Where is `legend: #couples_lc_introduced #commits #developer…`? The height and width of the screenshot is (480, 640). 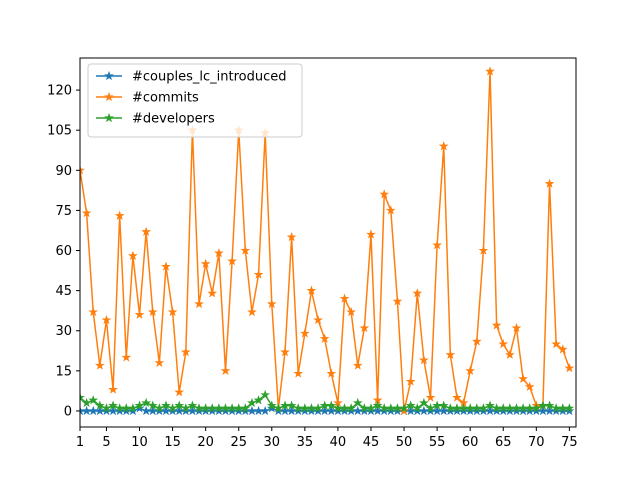 legend: #couples_lc_introduced #commits #developer… is located at coordinates (195, 100).